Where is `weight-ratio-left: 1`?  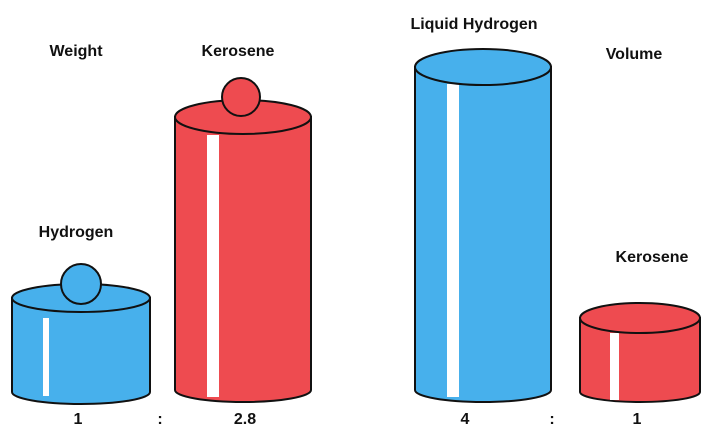
weight-ratio-left: 1 is located at coordinates (78, 419).